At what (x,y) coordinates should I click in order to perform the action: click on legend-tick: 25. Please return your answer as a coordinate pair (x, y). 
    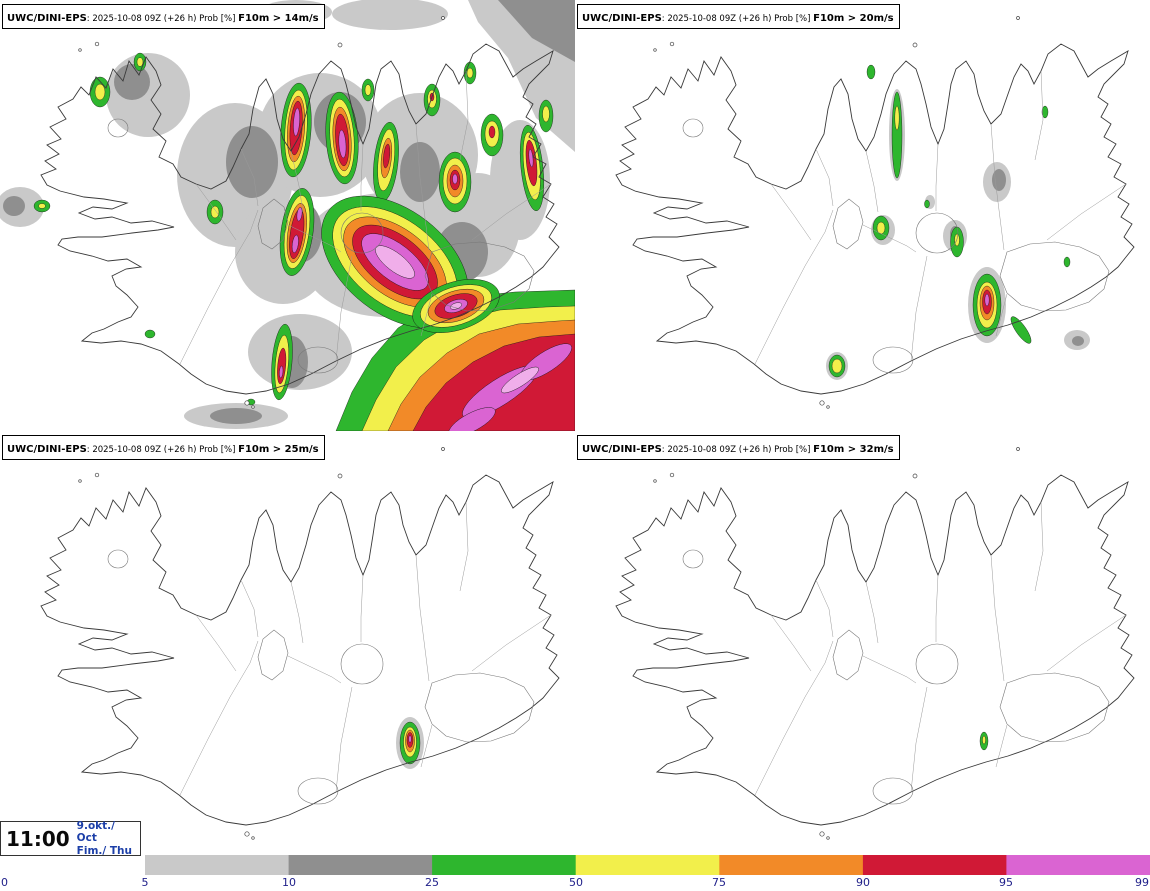
    Looking at the image, I should click on (432, 882).